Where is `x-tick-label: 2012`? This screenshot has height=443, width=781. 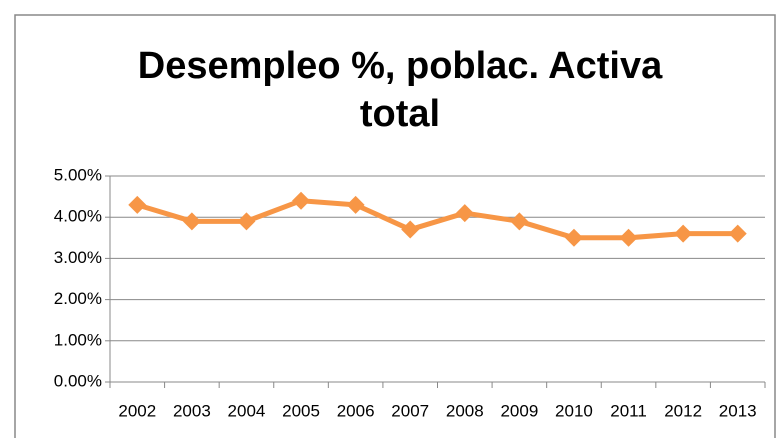 x-tick-label: 2012 is located at coordinates (683, 410).